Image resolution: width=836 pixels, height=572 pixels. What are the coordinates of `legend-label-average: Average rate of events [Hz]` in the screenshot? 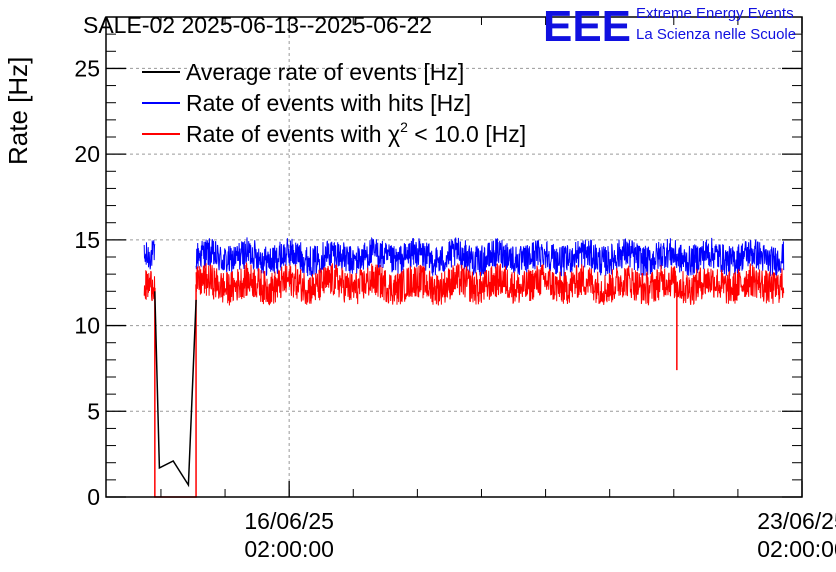 It's located at (325, 72).